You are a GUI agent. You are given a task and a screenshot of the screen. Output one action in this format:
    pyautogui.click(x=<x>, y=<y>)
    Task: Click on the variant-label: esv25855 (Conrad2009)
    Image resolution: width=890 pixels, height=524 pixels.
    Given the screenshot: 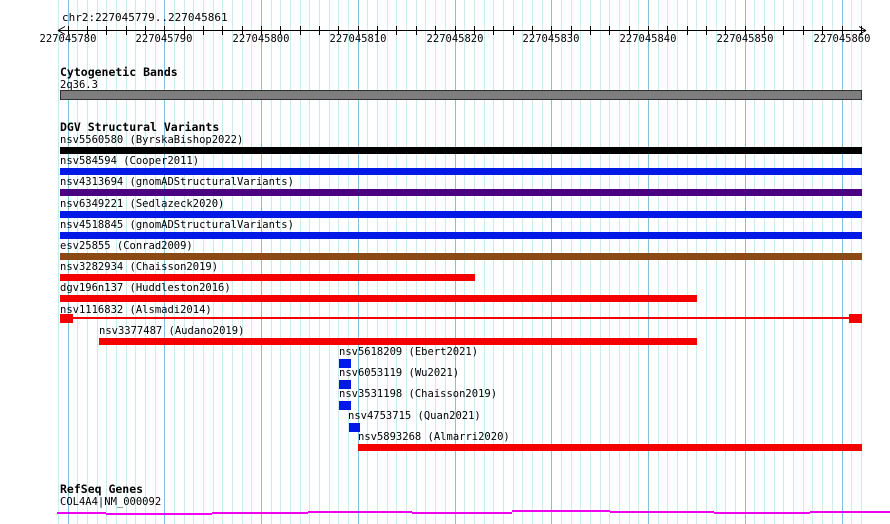 What is the action you would take?
    pyautogui.click(x=126, y=246)
    